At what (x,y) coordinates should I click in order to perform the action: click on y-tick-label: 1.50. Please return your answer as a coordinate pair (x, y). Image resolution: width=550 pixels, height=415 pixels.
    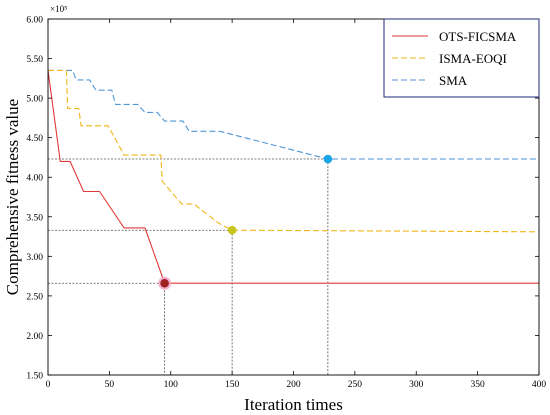
    Looking at the image, I should click on (34, 377).